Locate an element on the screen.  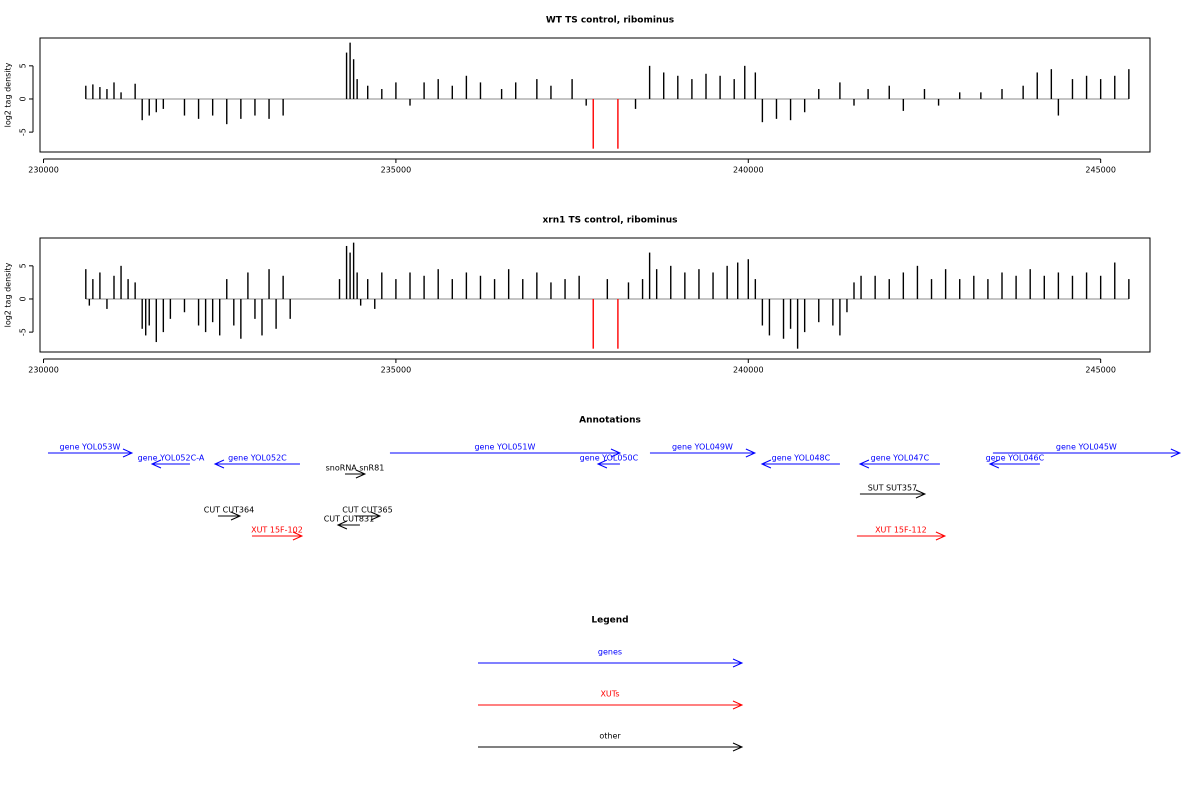
feature-label: gene YOL050C is located at coordinates (609, 458).